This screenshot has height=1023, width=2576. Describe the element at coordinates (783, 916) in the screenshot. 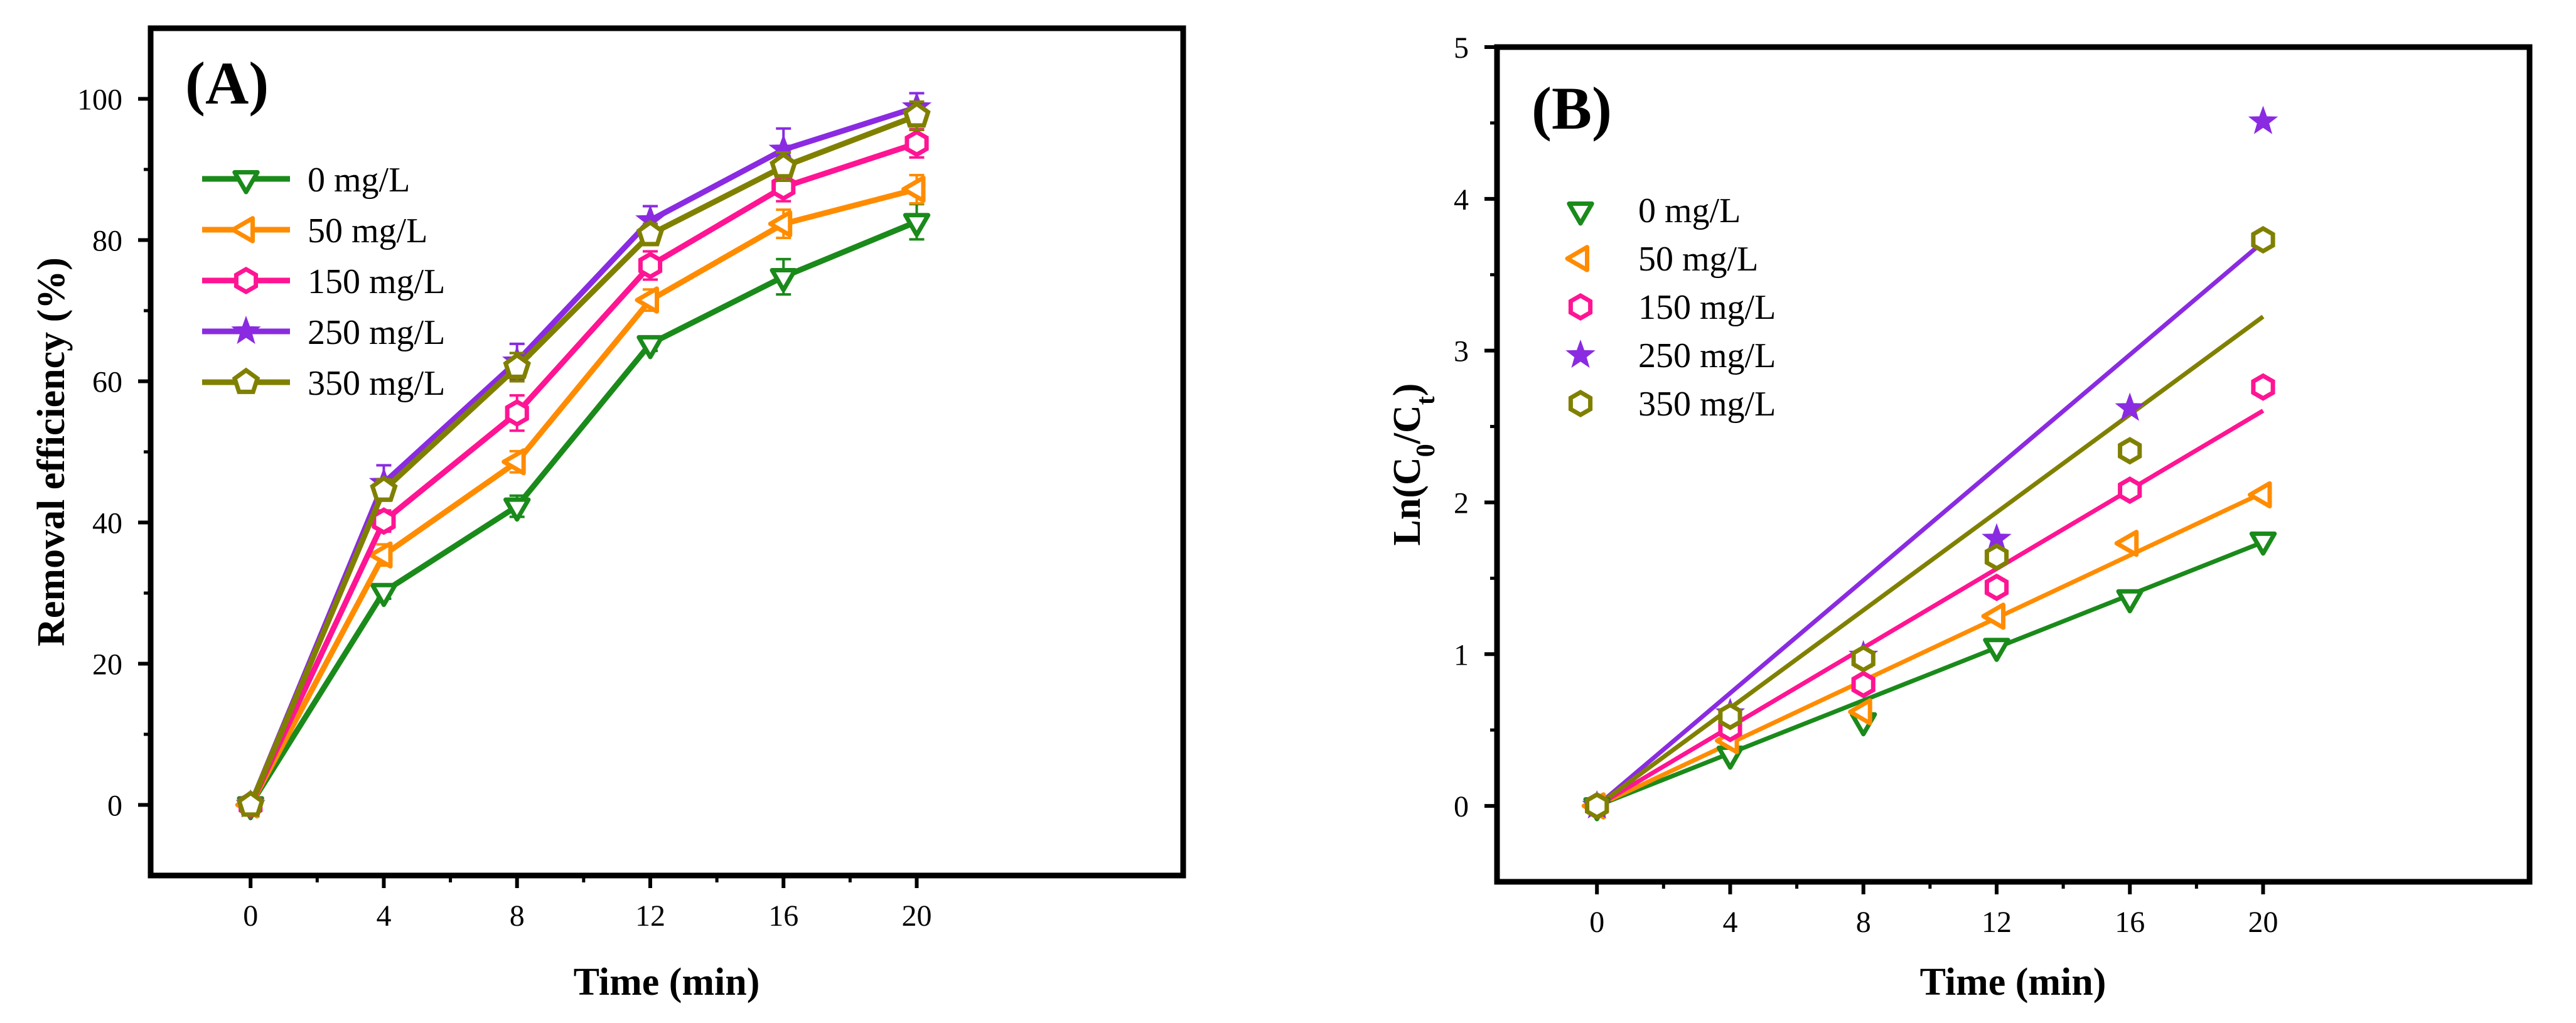

I see `panelA-x-tick-label: 16` at that location.